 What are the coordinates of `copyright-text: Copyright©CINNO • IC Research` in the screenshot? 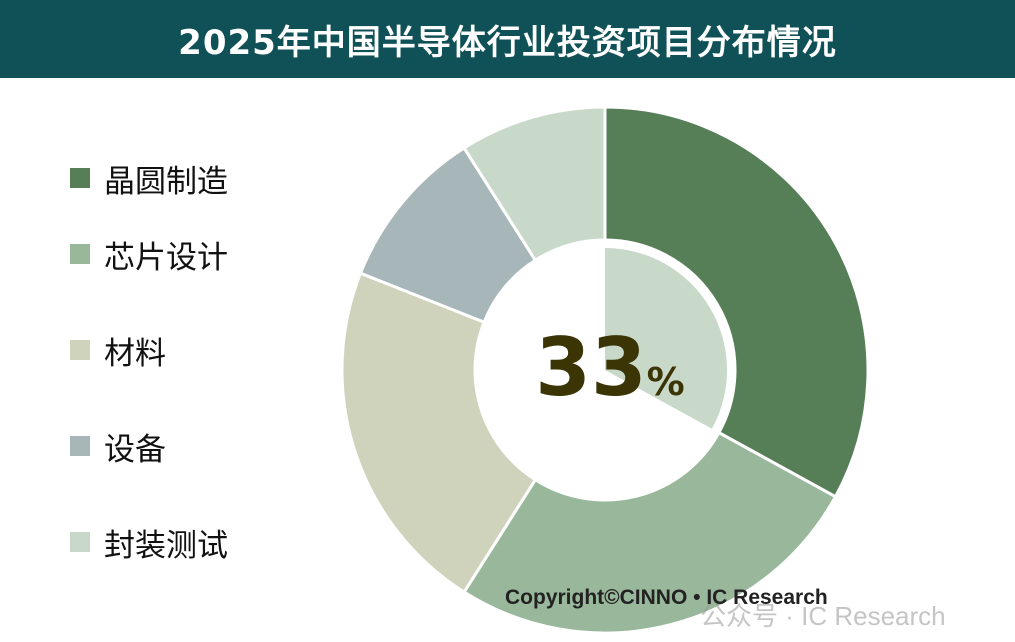 It's located at (666, 597).